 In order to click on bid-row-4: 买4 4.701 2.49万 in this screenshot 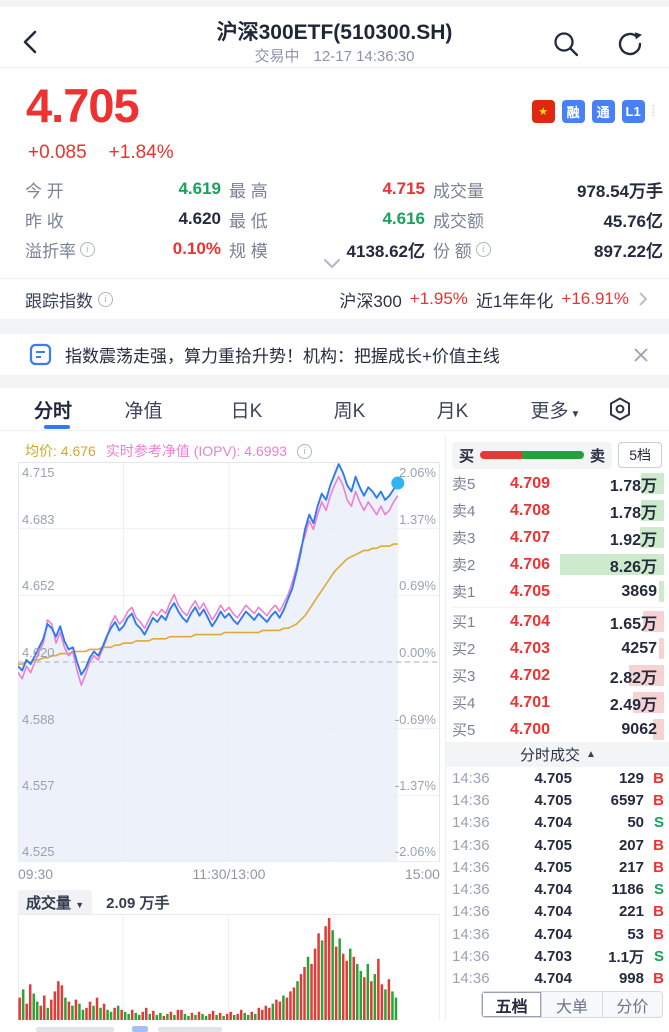, I will do `click(558, 702)`.